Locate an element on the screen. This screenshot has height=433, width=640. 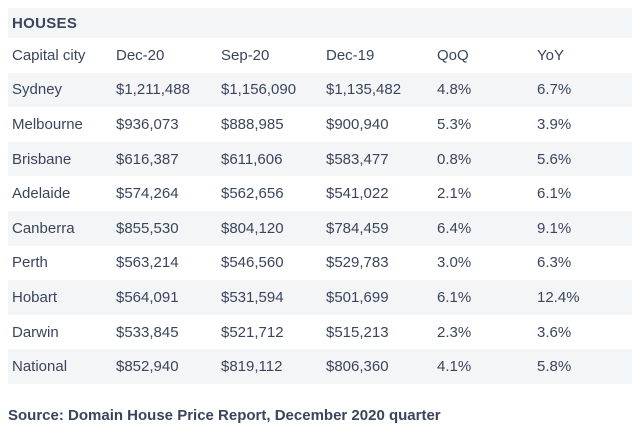
table-title: HOUSES is located at coordinates (320, 23).